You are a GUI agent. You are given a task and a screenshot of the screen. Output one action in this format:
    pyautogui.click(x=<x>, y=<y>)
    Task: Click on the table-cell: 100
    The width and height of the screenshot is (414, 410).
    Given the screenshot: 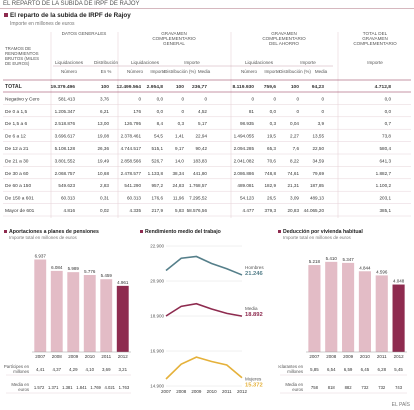 What is the action you would take?
    pyautogui.click(x=295, y=87)
    